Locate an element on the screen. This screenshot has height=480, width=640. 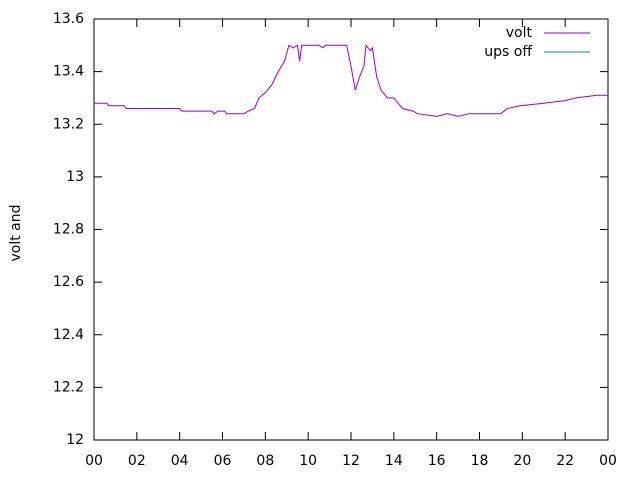
x-tick-label: 04 is located at coordinates (180, 461).